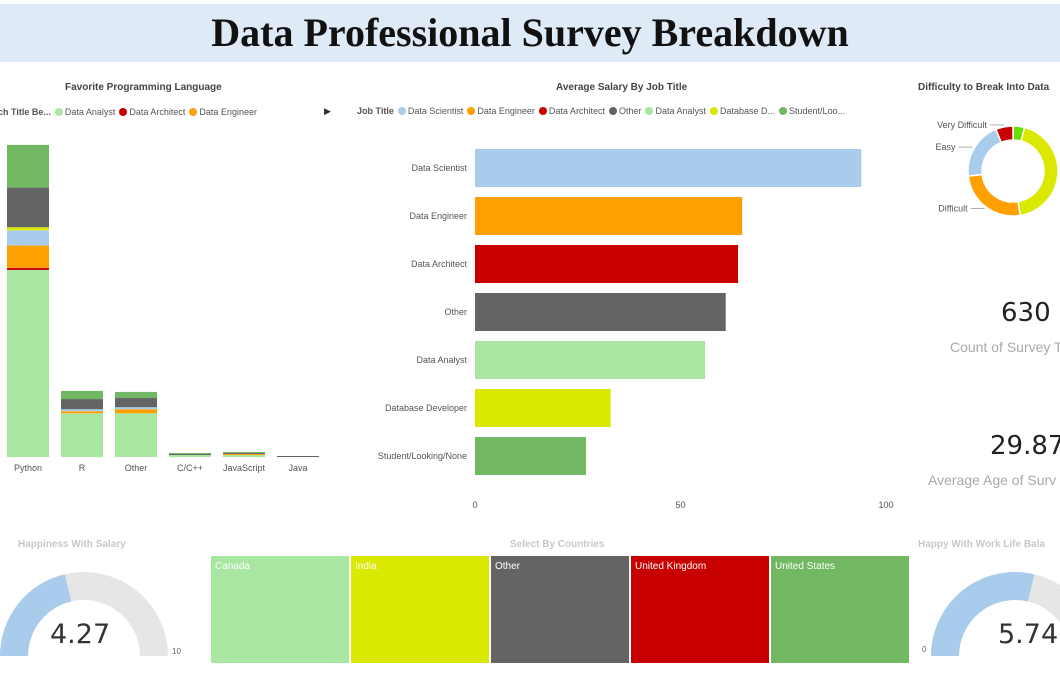 The height and width of the screenshot is (676, 1060). Describe the element at coordinates (297, 468) in the screenshot. I see `x-tick-label: Java` at that location.